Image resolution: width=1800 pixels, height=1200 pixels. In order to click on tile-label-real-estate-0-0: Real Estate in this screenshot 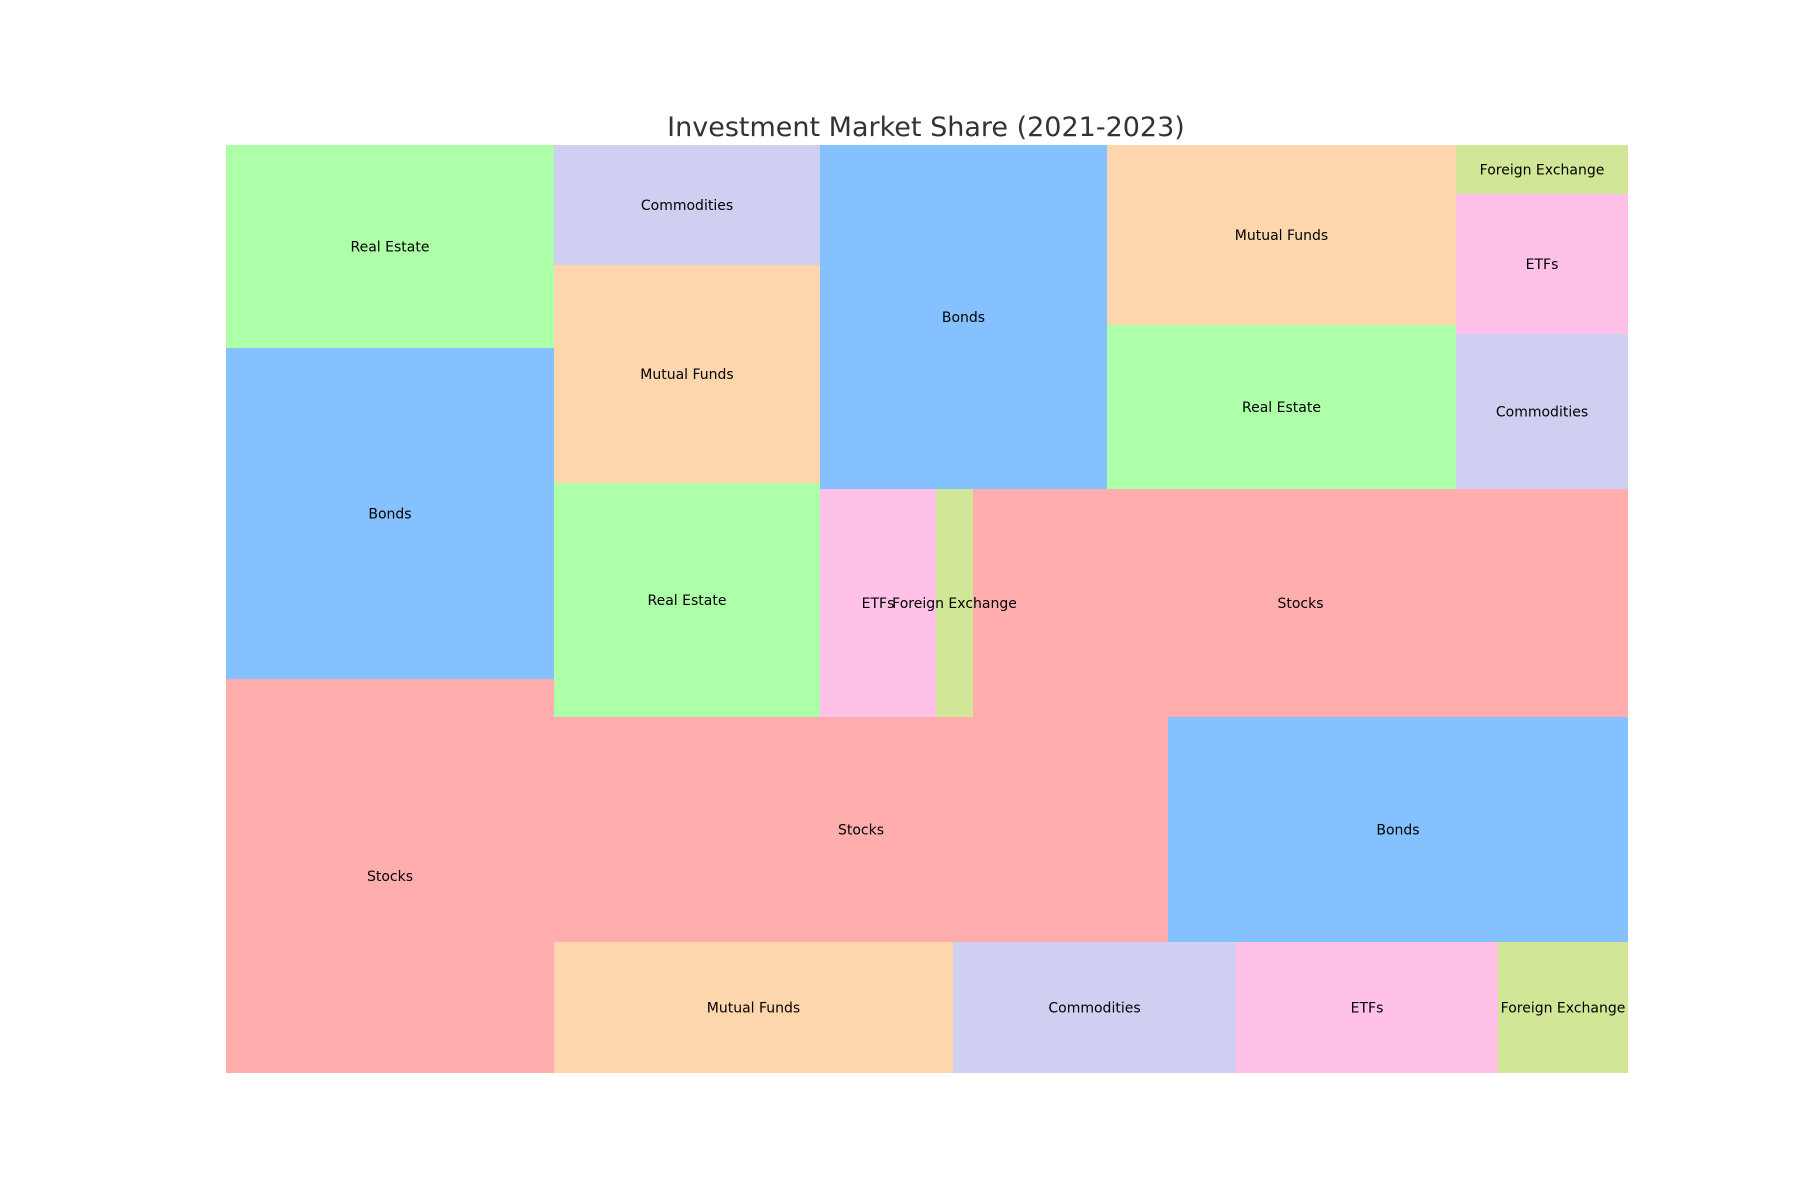, I will do `click(390, 248)`.